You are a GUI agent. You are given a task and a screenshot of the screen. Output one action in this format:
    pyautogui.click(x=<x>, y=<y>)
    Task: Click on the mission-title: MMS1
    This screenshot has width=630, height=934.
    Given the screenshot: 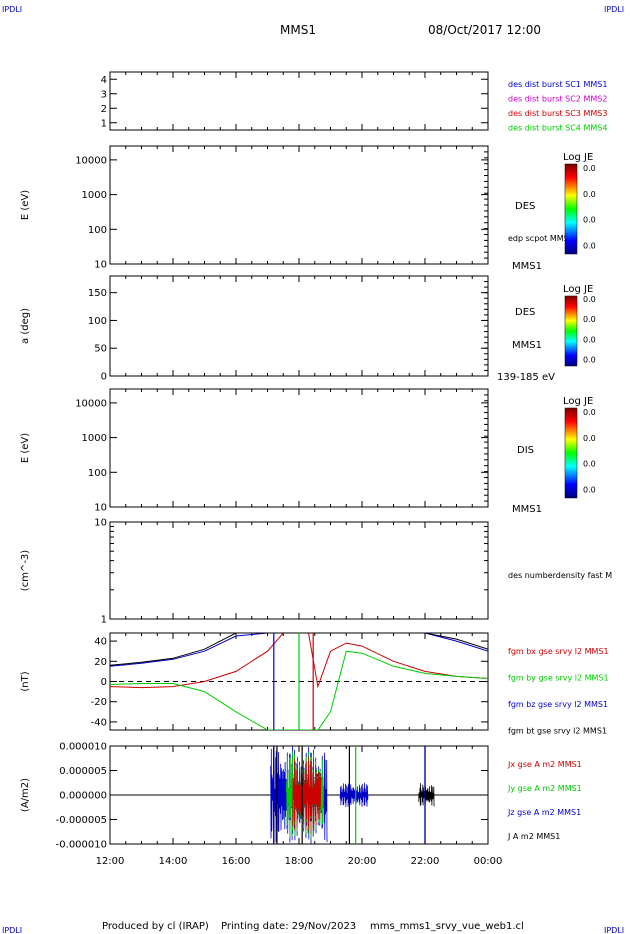 What is the action you would take?
    pyautogui.click(x=298, y=30)
    